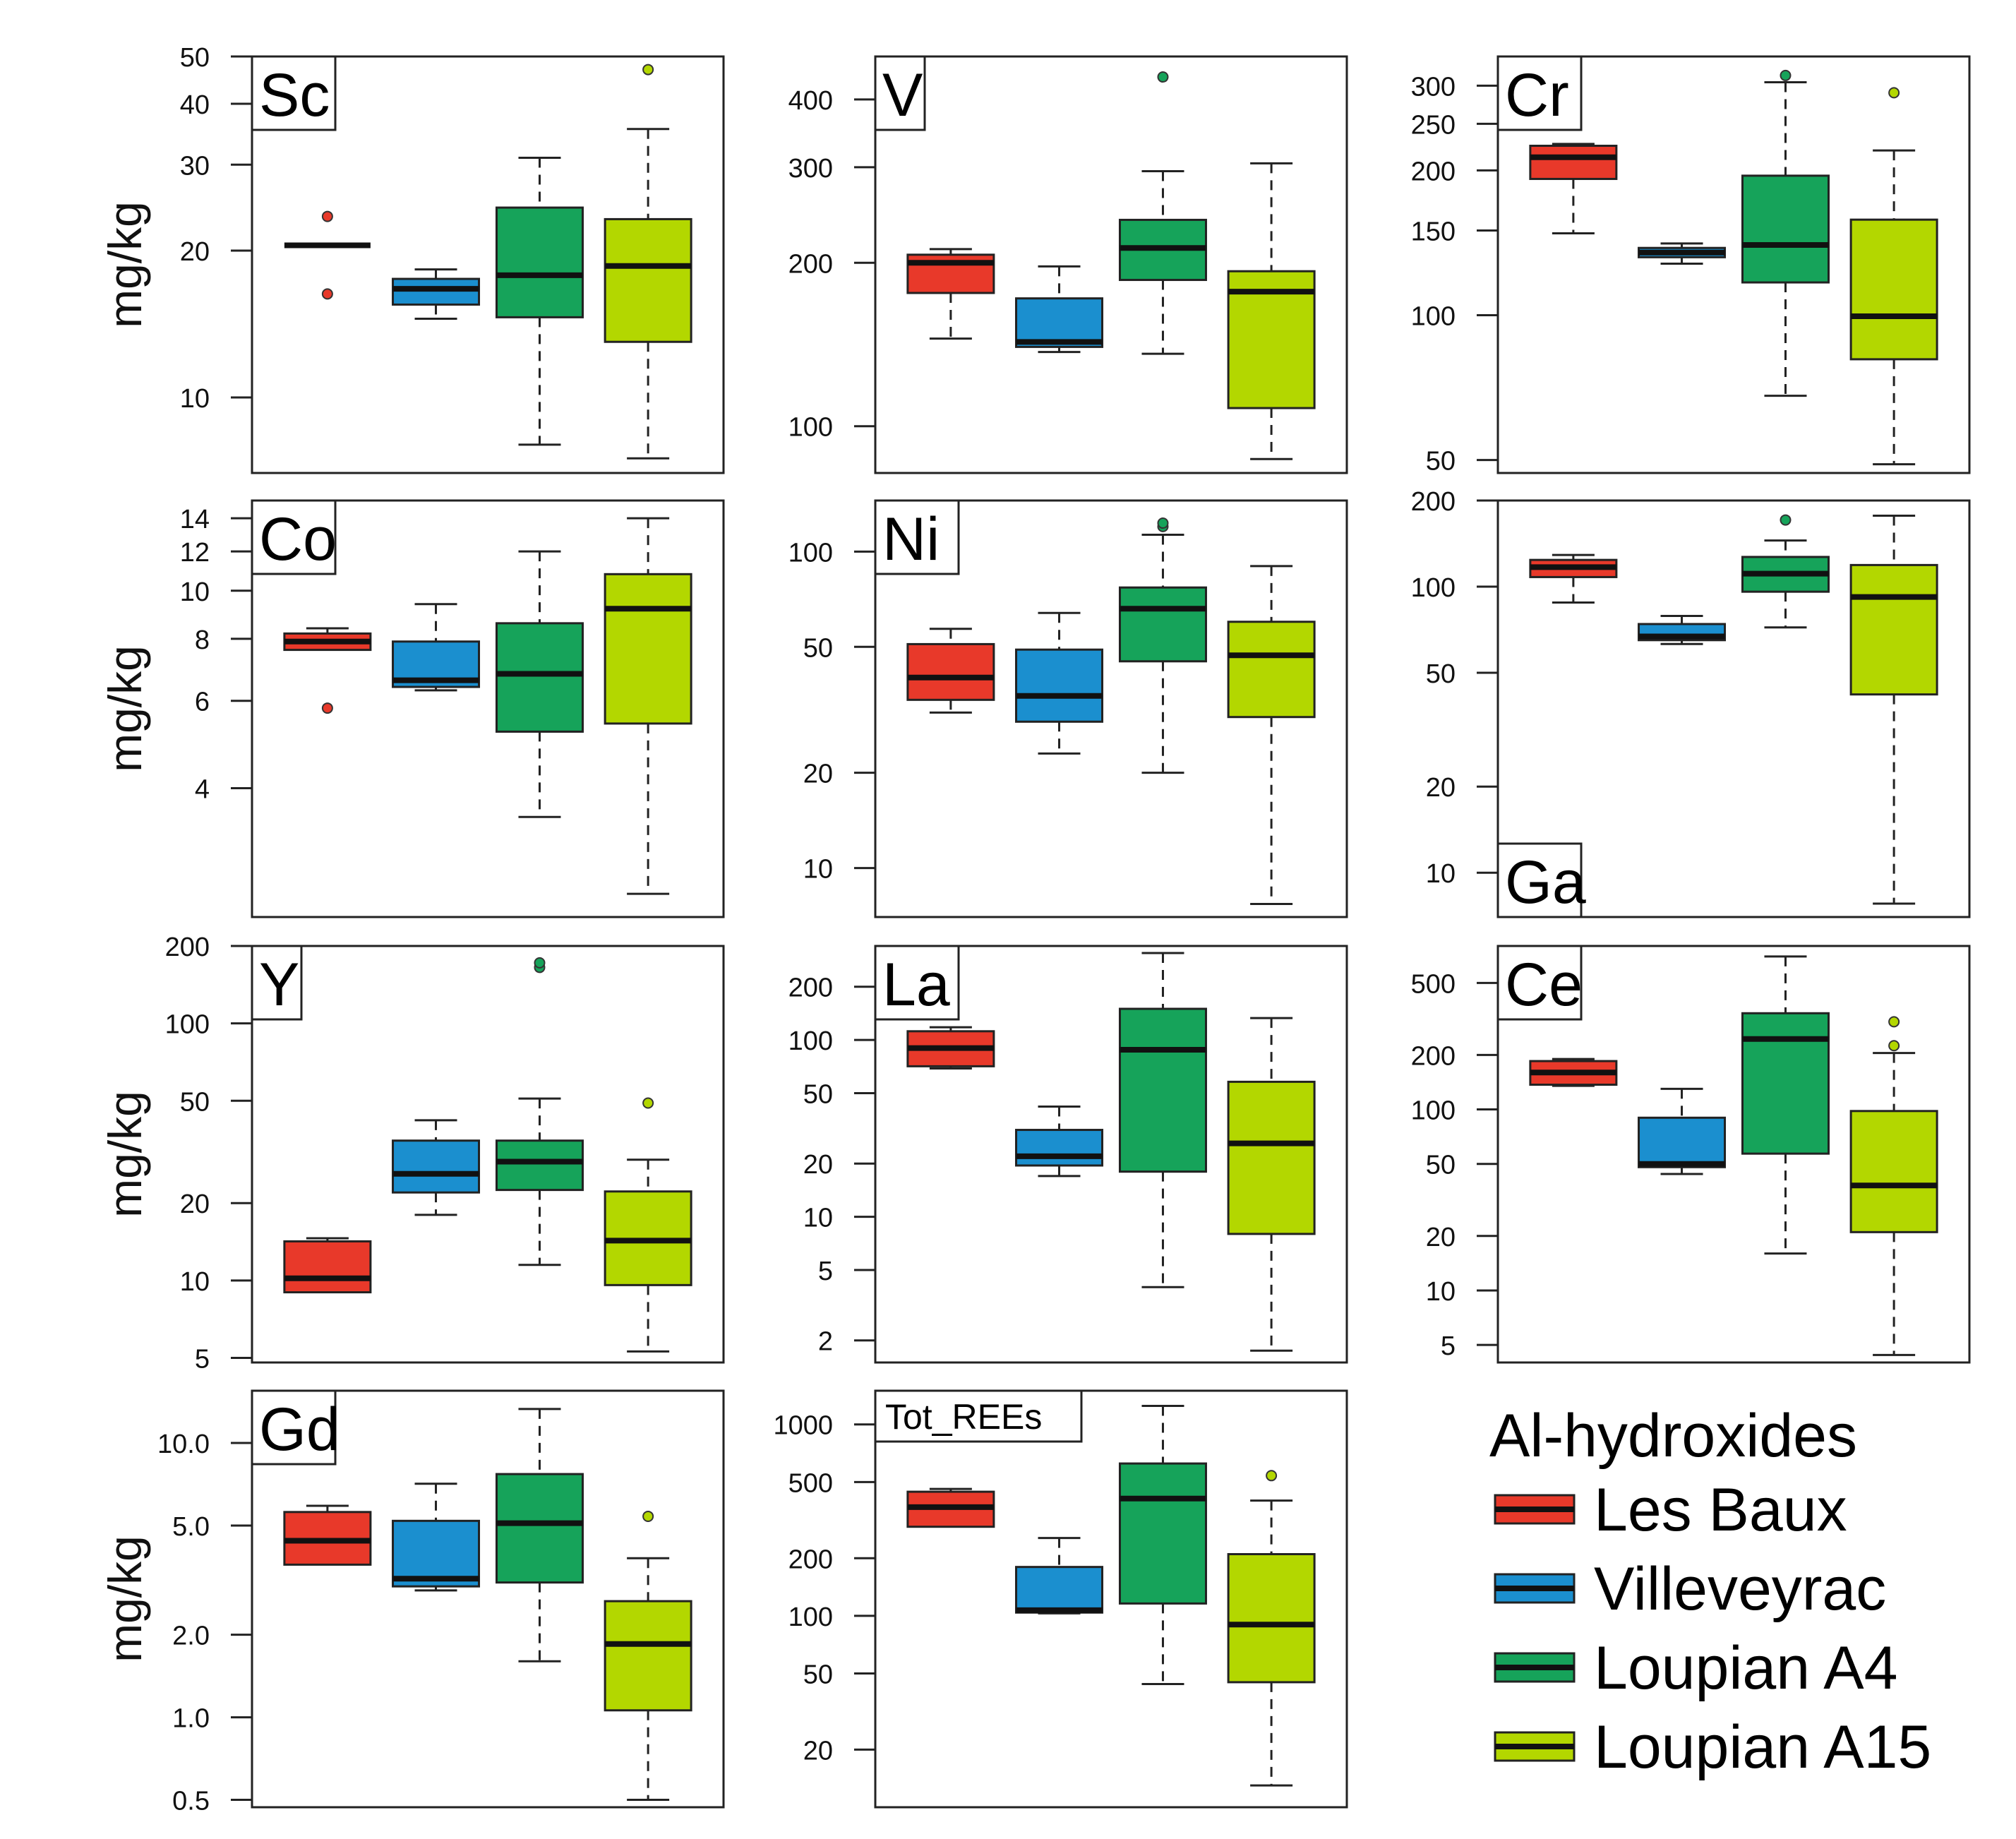  I want to click on y-tick-label: 150, so click(1434, 232).